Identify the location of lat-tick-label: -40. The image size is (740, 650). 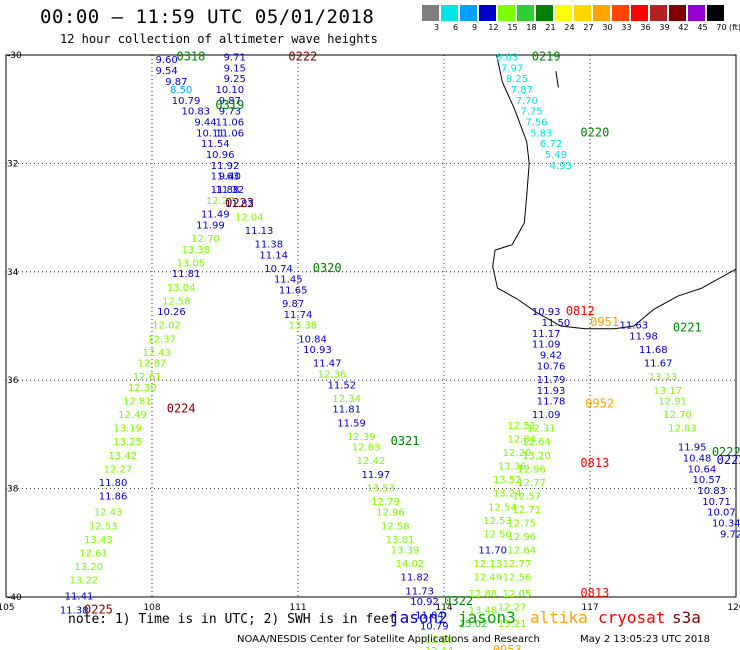
(14, 598).